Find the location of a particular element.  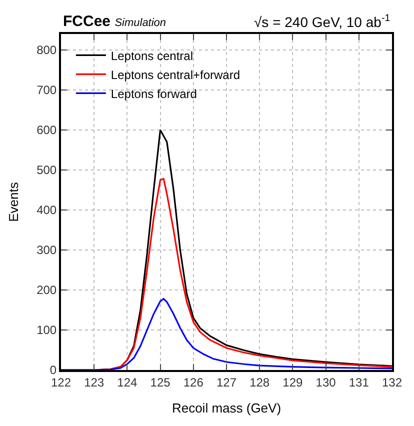

x-tick-label: 122 is located at coordinates (61, 382).